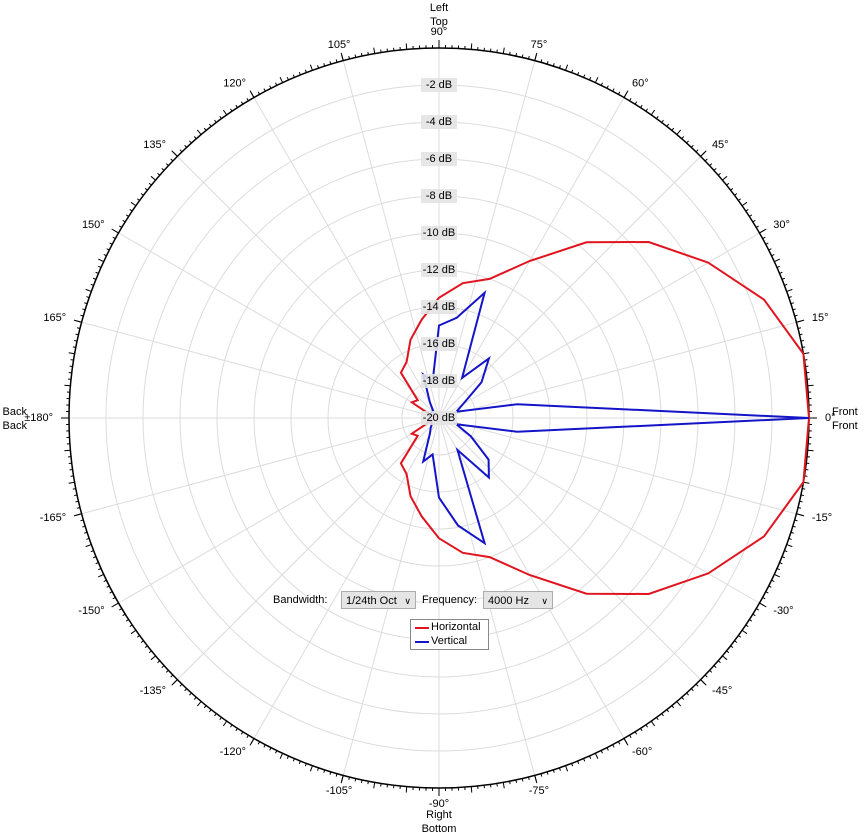 This screenshot has width=864, height=836. I want to click on bandwidth-select: 1/24th Oct ∨, so click(378, 600).